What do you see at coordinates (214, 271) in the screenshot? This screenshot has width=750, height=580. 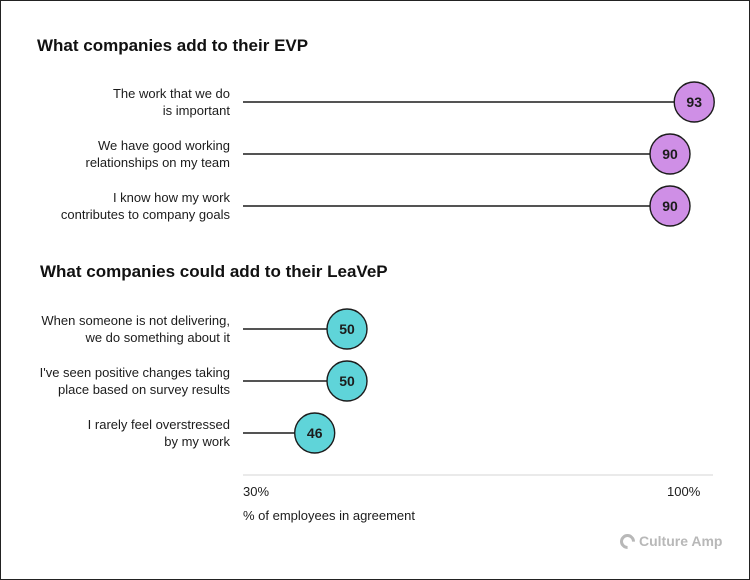 I see `section-title-leavep: What companies could add to their LeaVeP` at bounding box center [214, 271].